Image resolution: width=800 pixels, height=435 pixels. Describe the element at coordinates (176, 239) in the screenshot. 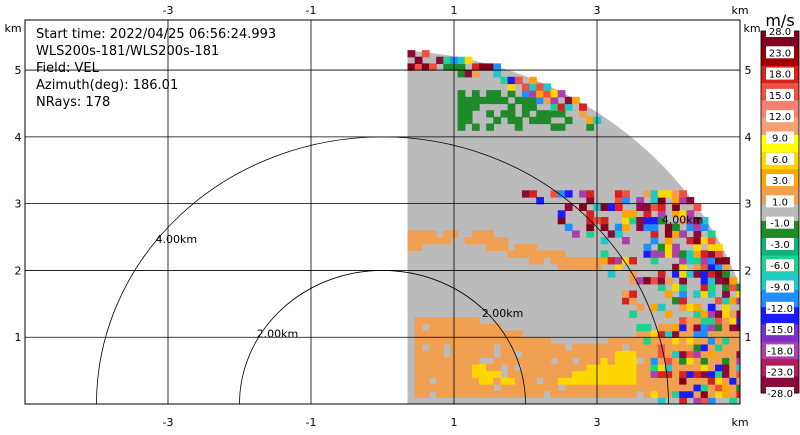

I see `range-ring-label-left: 4.00km` at that location.